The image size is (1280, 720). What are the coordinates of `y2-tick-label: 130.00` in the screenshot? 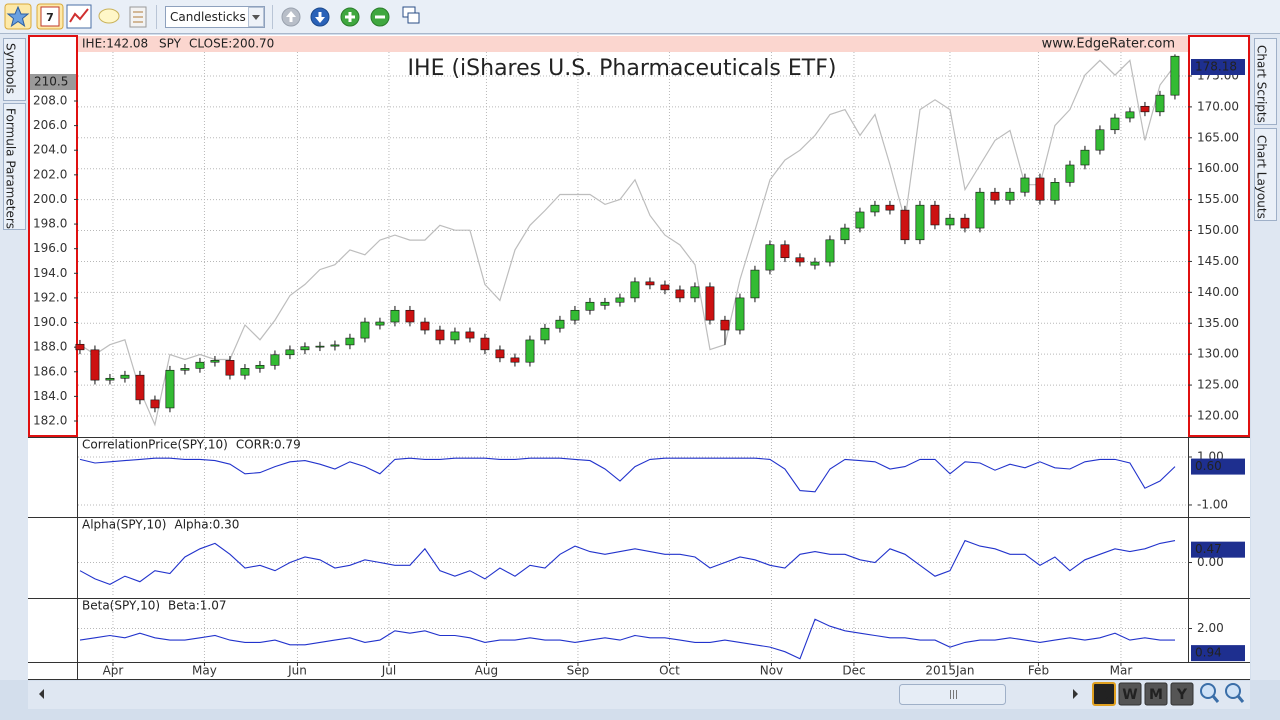 It's located at (1218, 354).